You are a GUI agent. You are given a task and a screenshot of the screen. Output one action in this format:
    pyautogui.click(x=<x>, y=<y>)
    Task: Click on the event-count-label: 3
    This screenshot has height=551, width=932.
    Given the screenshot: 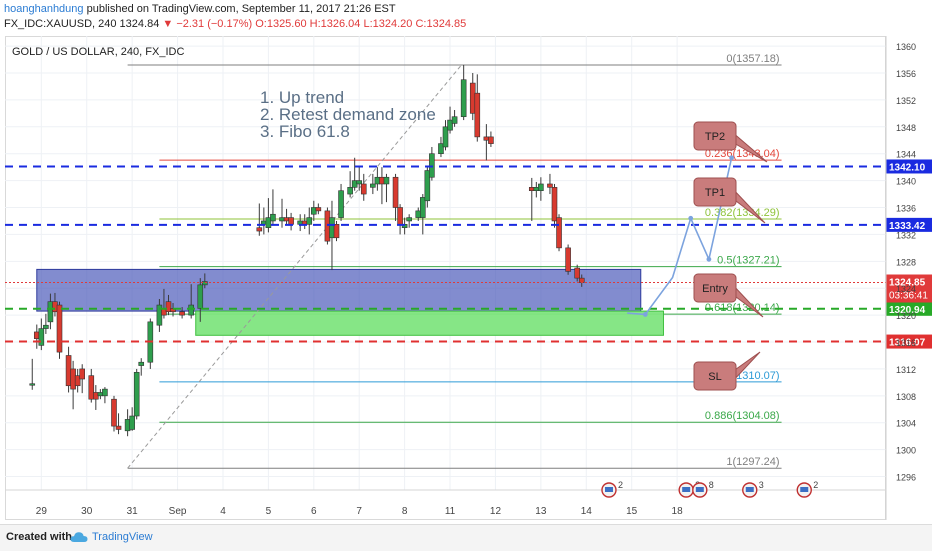 What is the action you would take?
    pyautogui.click(x=761, y=485)
    